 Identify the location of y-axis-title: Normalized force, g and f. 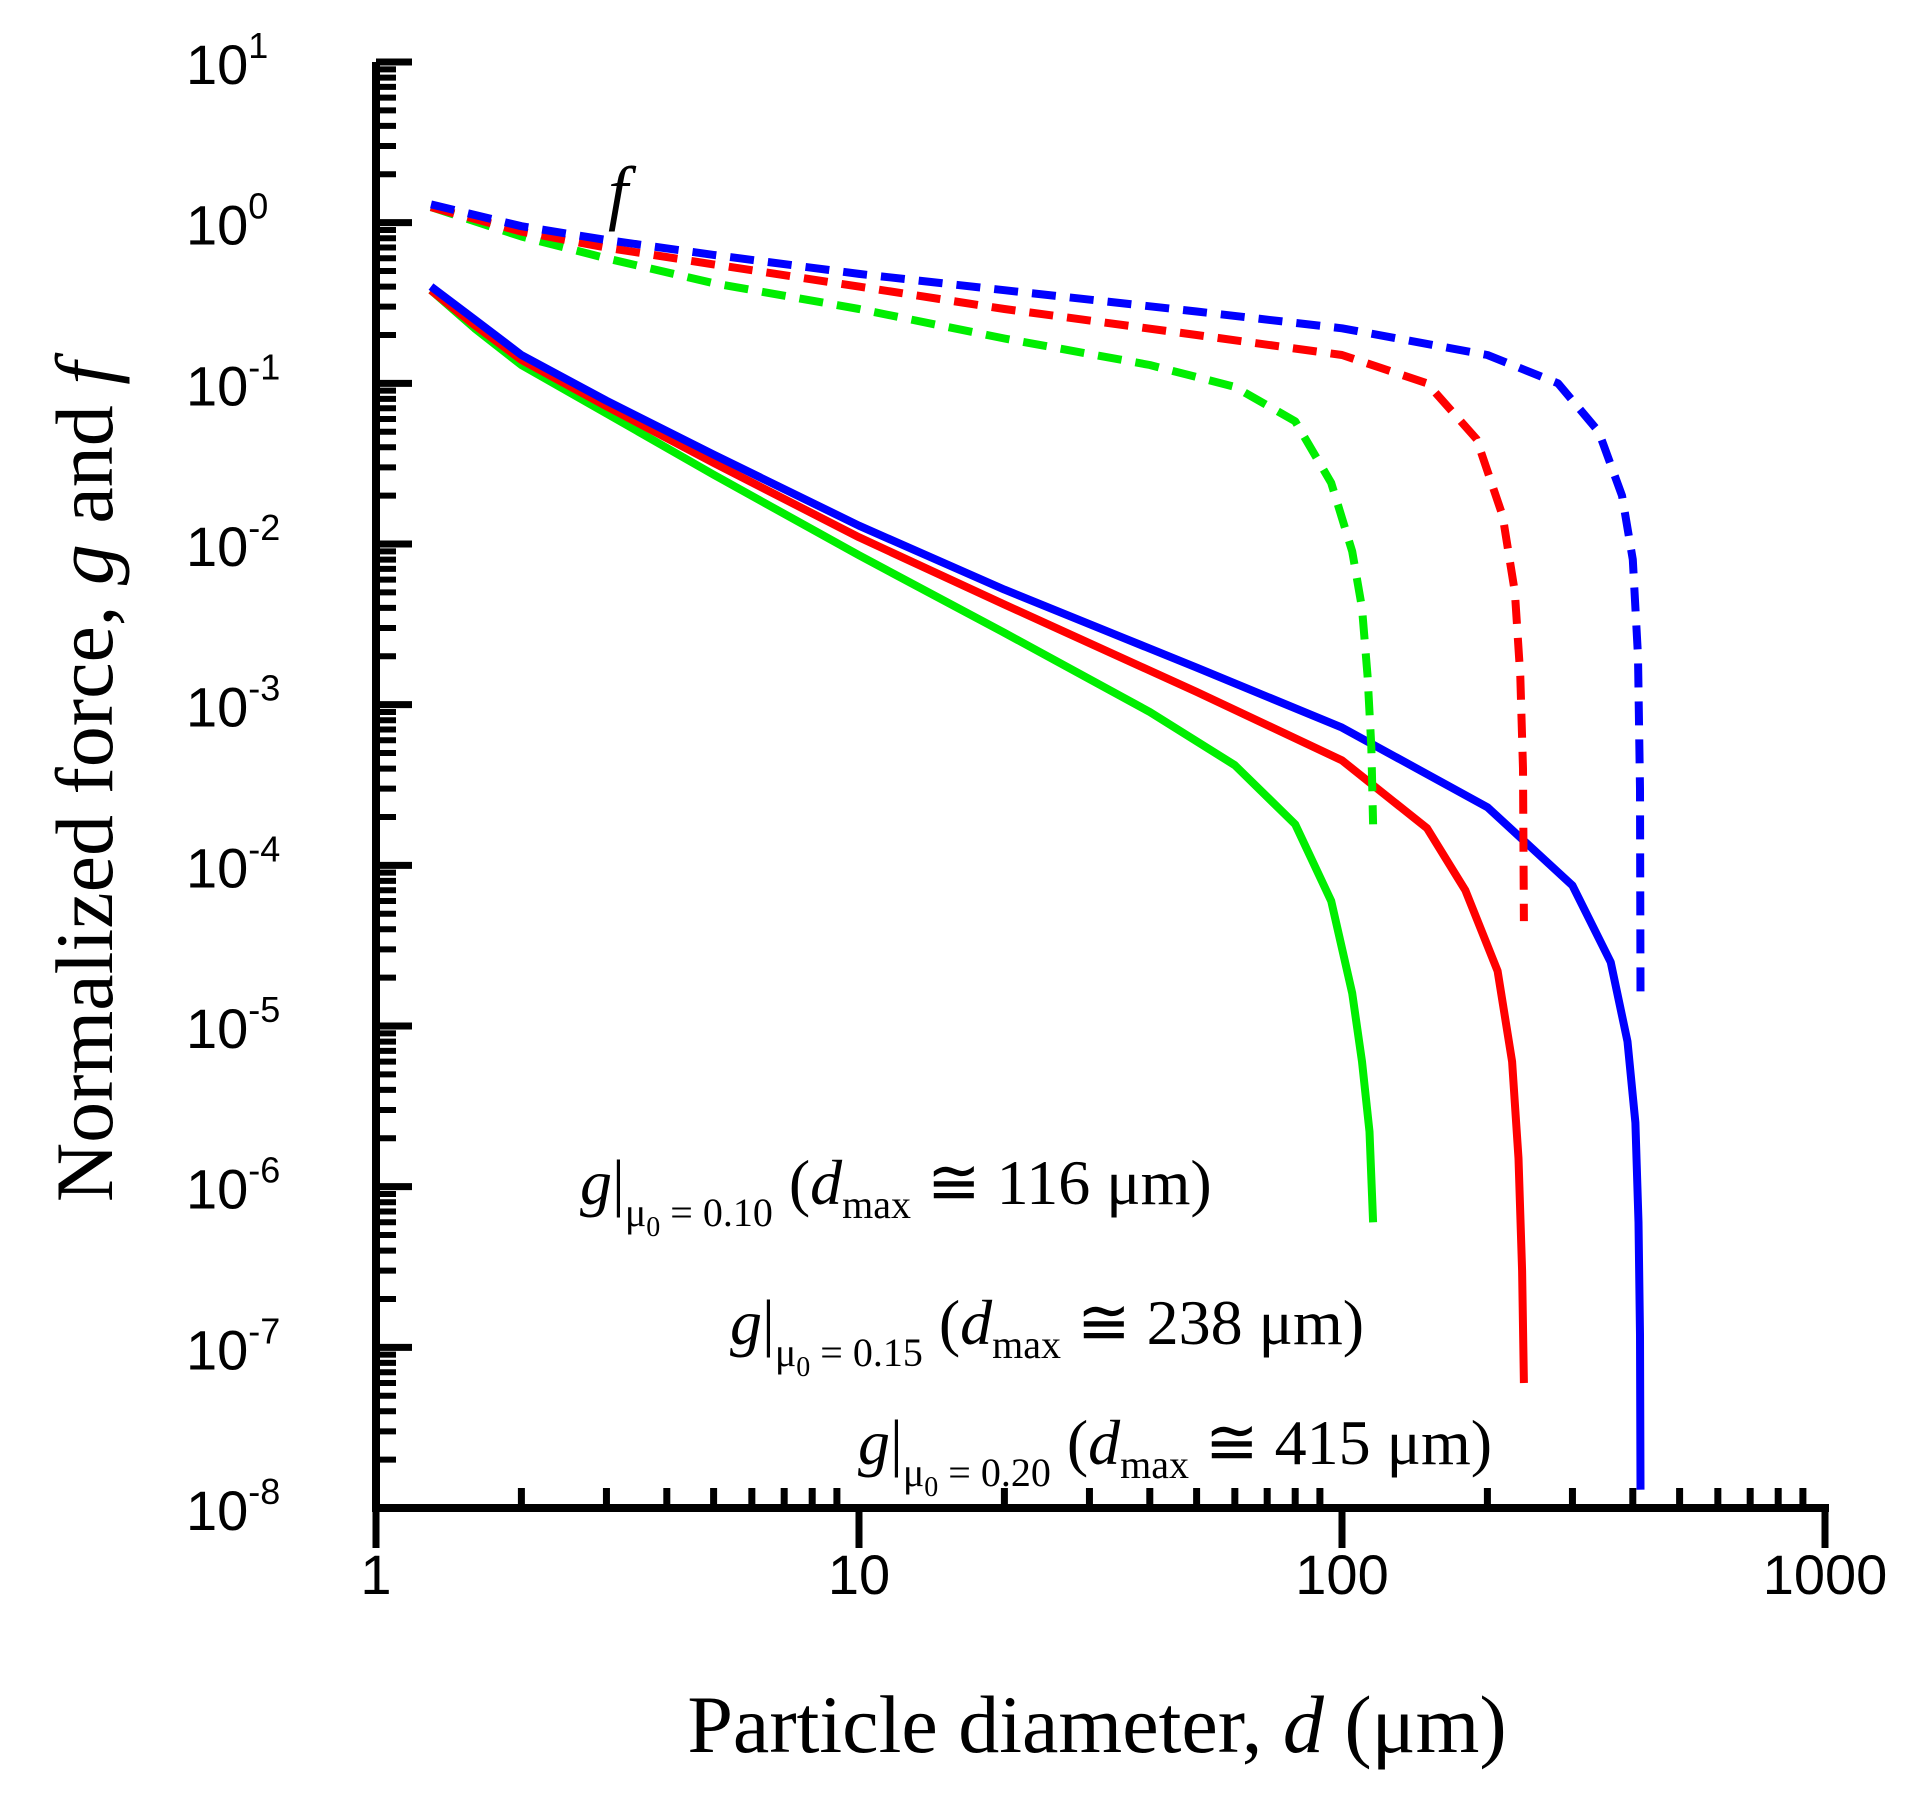
(84, 777).